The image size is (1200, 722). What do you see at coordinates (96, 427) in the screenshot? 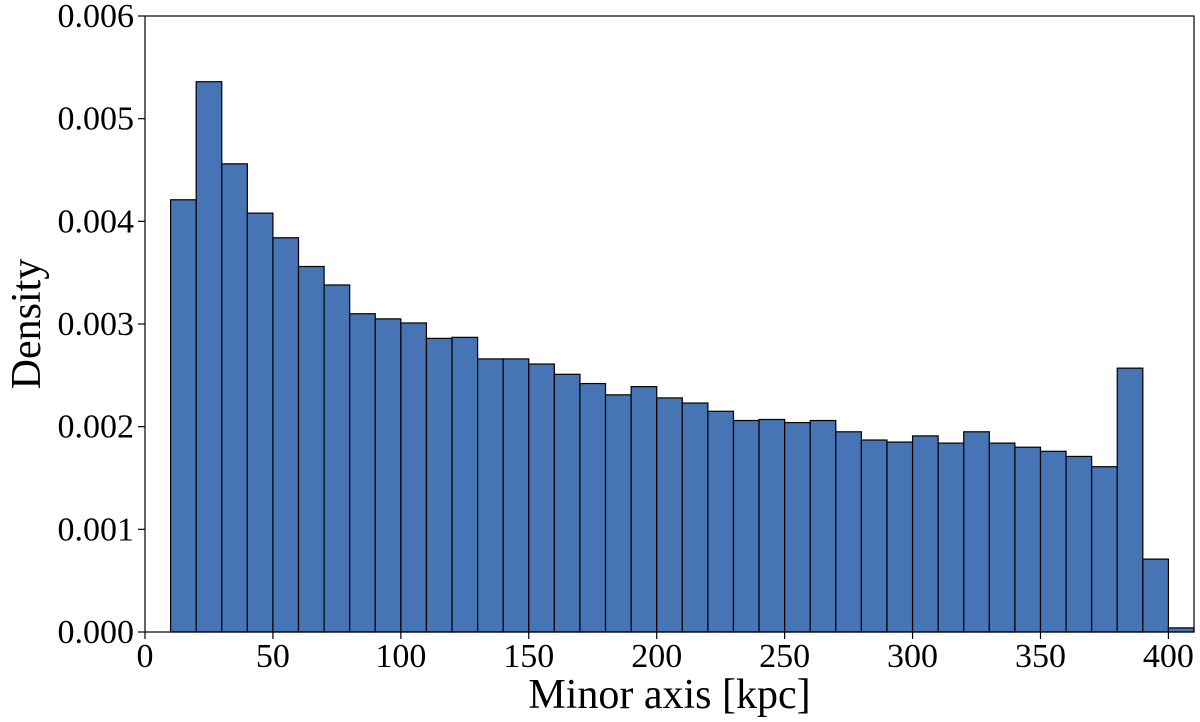
I see `y-tick-label: 0.002` at bounding box center [96, 427].